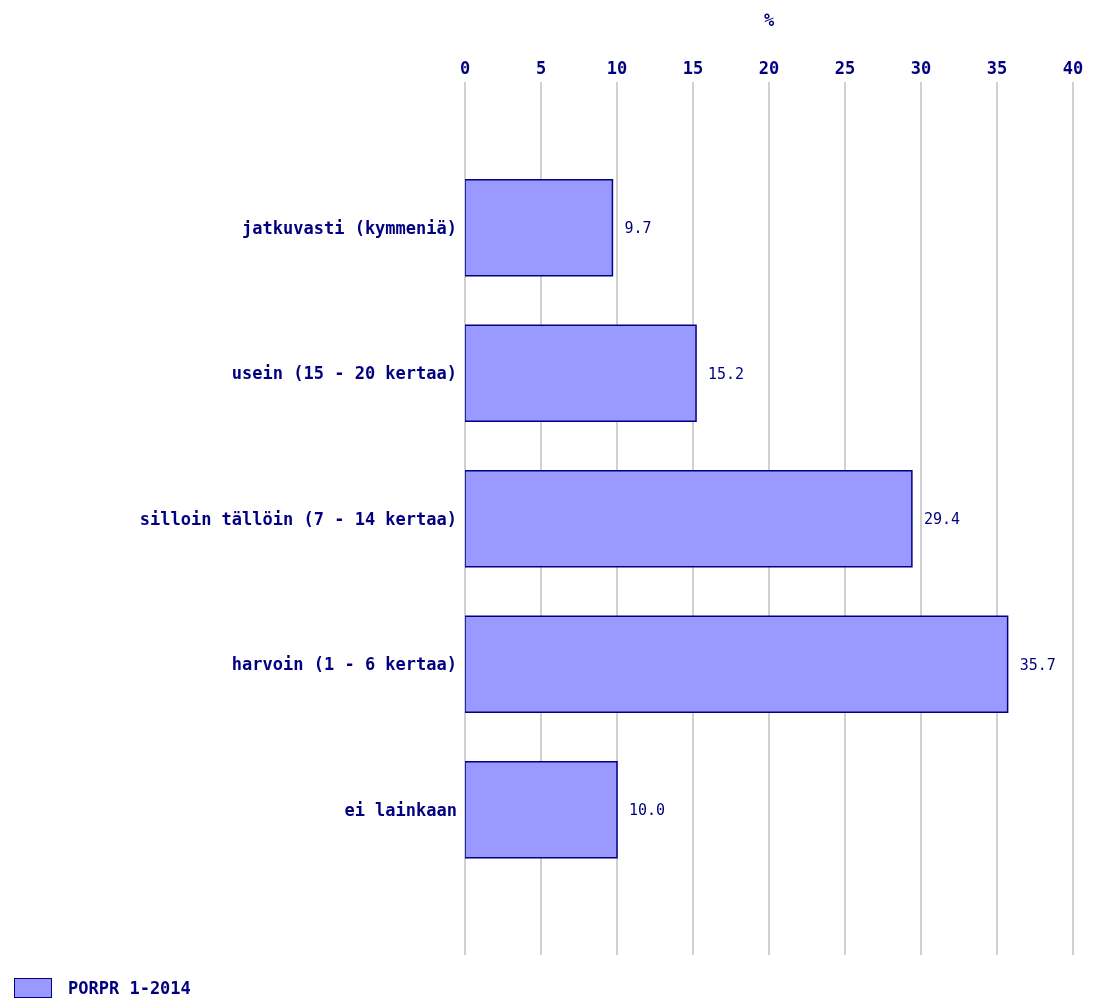 The width and height of the screenshot is (1095, 1003). Describe the element at coordinates (769, 68) in the screenshot. I see `x-tick-label: 20` at that location.